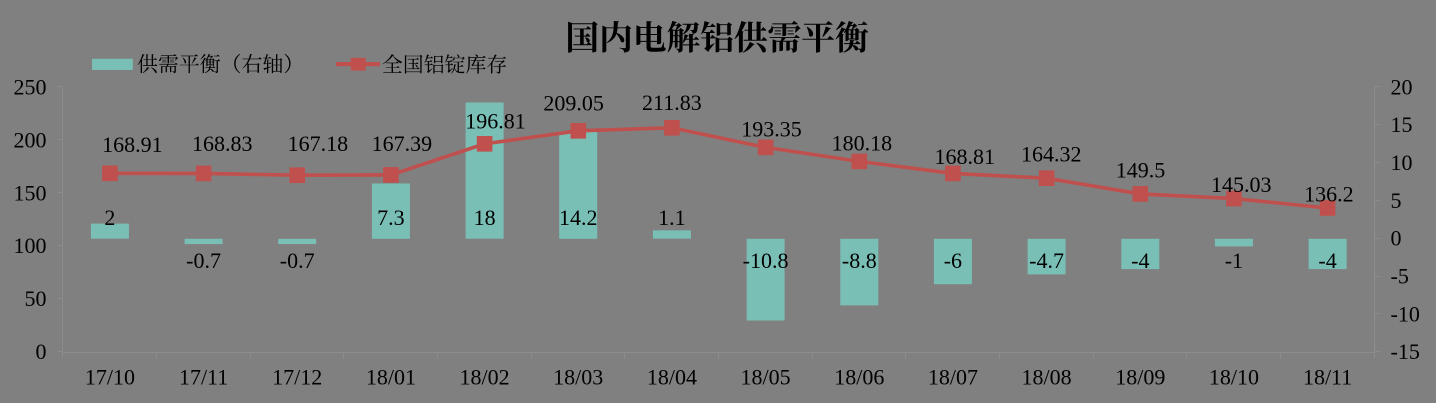  I want to click on svg-text: 18/09, so click(1140, 377).